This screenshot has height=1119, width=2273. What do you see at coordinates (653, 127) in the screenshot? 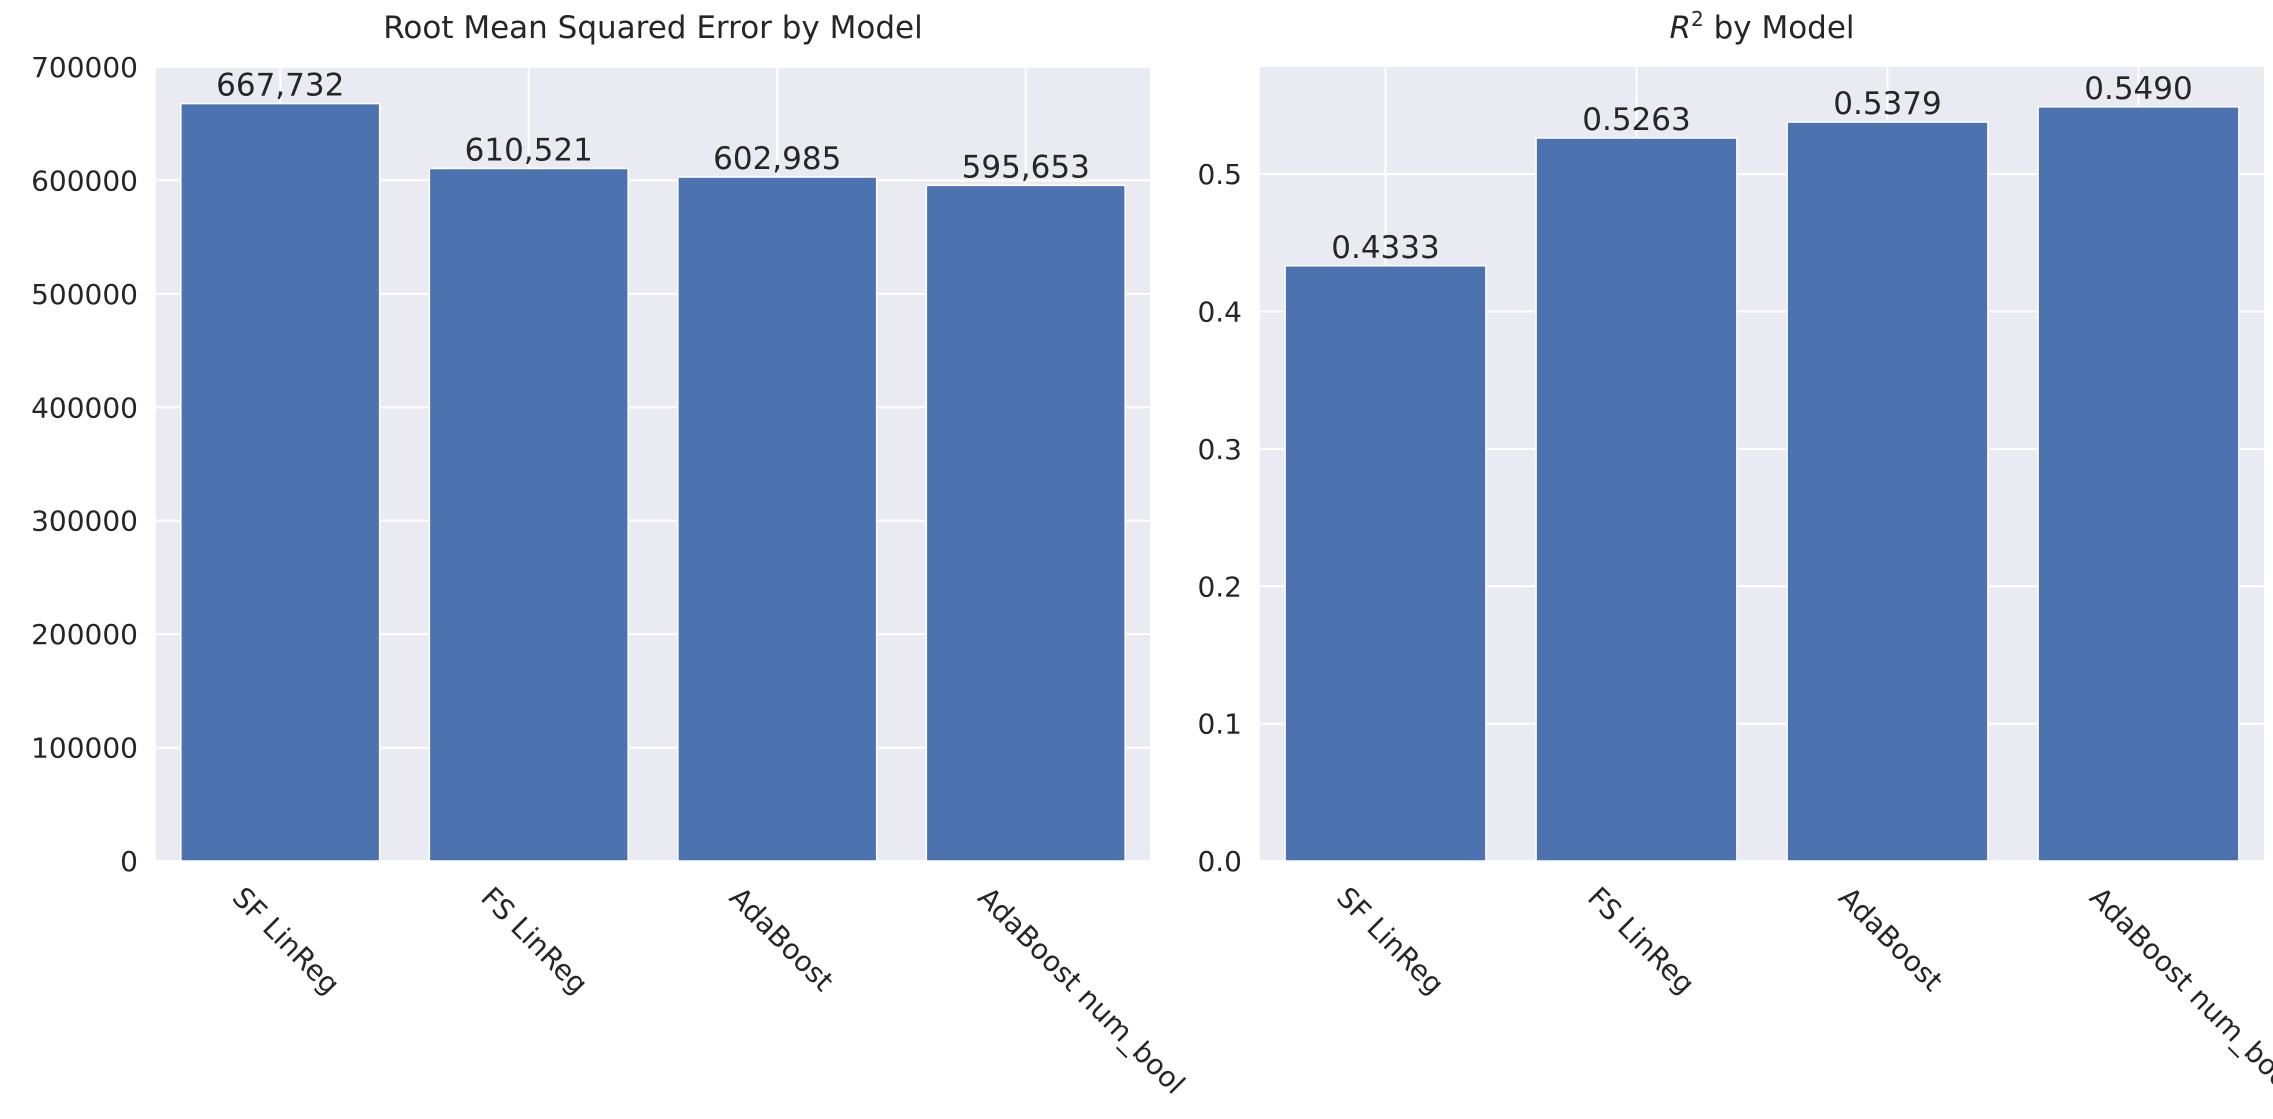
I see `rmse-value-labels: 667,732 610,521 602,985 595,653` at bounding box center [653, 127].